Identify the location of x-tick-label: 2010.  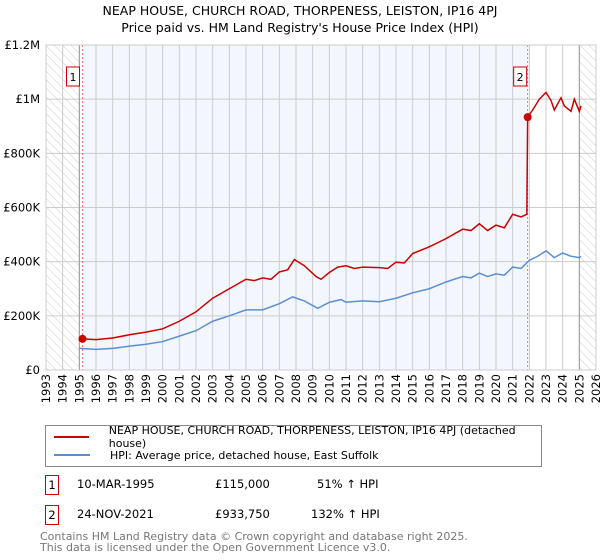
(329, 388).